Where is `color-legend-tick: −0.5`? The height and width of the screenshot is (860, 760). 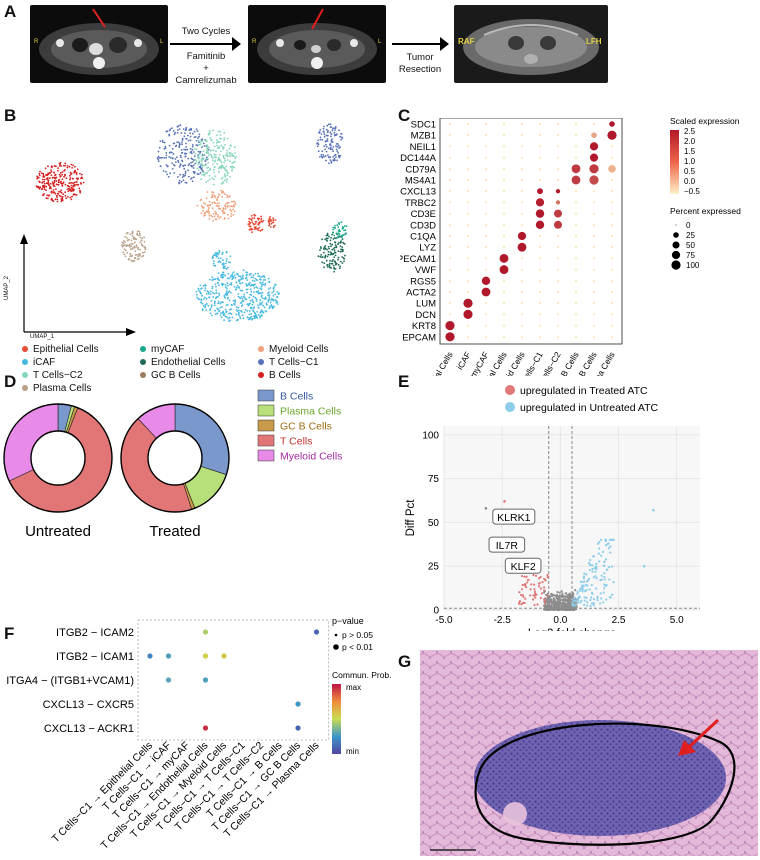 color-legend-tick: −0.5 is located at coordinates (692, 191).